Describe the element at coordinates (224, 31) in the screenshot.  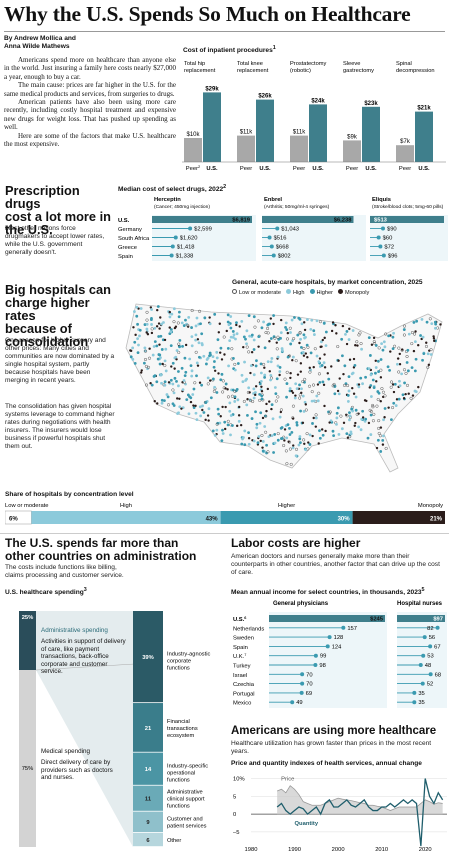
I see `title-rule` at that location.